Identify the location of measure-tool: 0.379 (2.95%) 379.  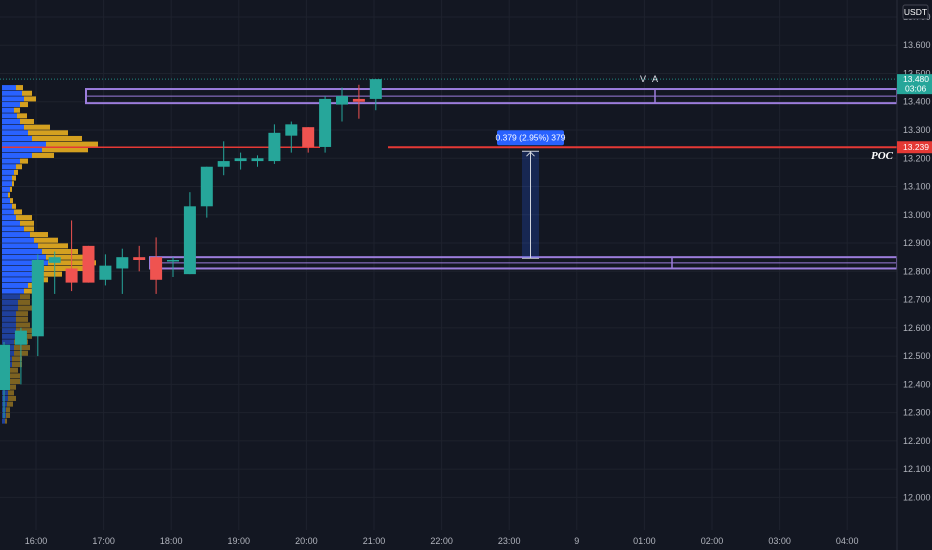
(531, 194).